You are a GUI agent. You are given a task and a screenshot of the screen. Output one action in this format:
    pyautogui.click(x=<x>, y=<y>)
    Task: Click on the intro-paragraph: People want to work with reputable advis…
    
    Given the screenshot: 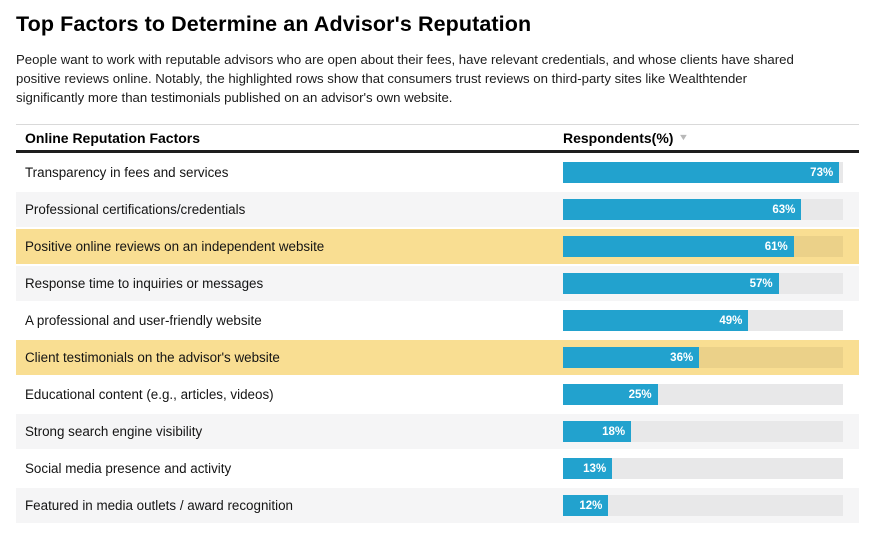 What is the action you would take?
    pyautogui.click(x=437, y=78)
    